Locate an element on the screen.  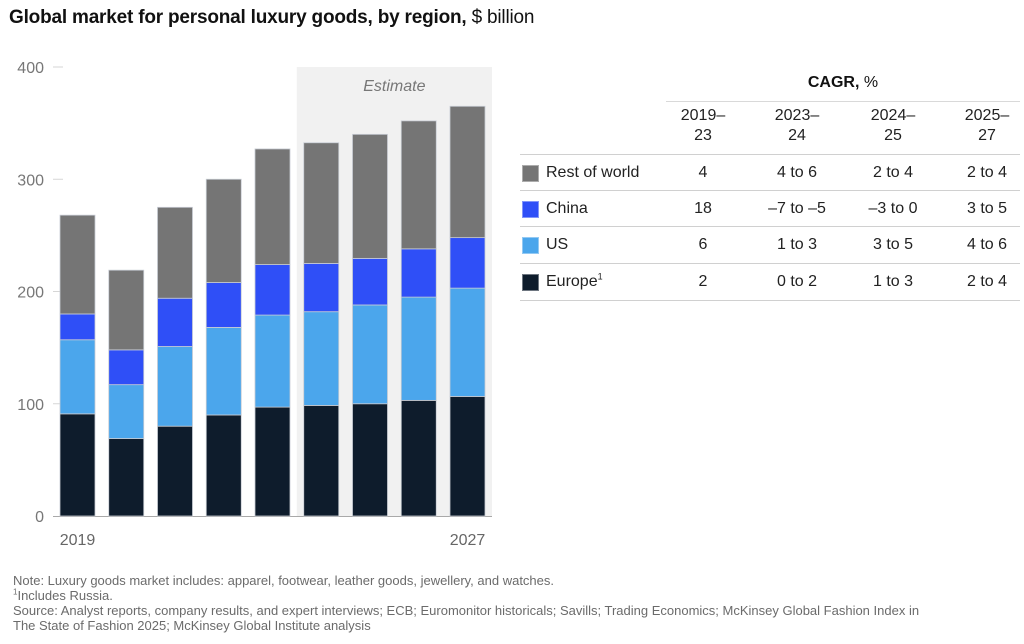
footnote-mark: 1 is located at coordinates (15, 592).